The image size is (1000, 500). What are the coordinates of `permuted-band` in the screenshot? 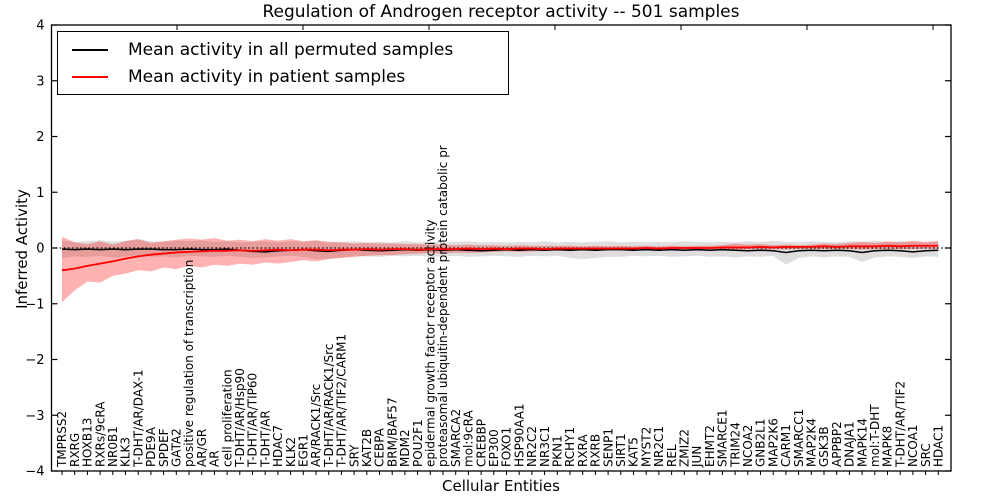 It's located at (500, 252).